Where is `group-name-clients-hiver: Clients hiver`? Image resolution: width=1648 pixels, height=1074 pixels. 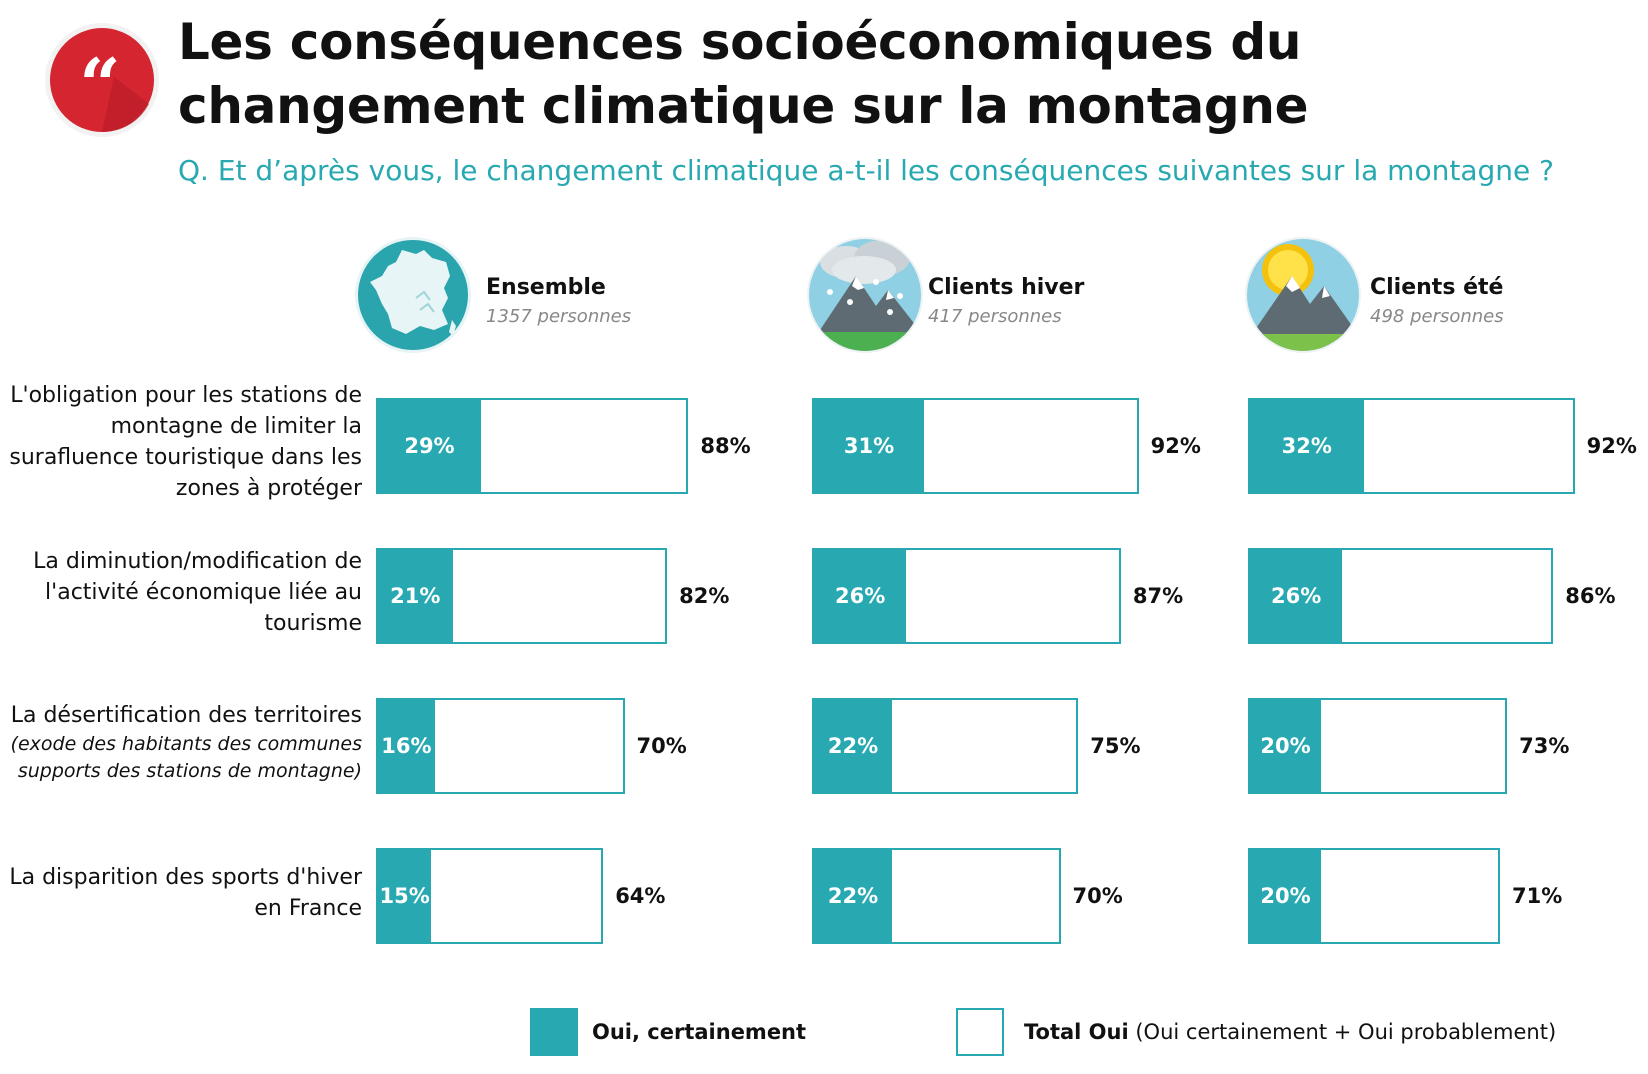 group-name-clients-hiver: Clients hiver is located at coordinates (1006, 287).